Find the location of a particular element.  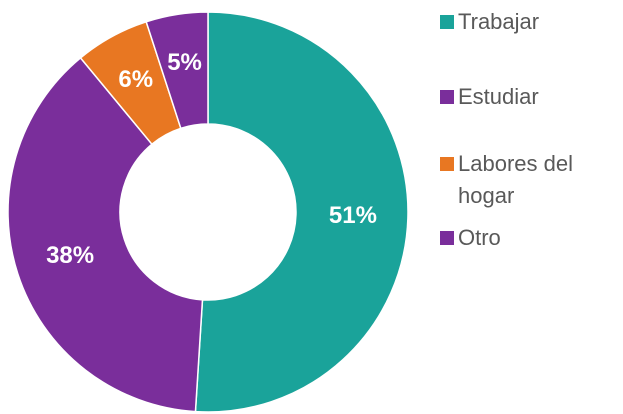

legend-item: Labores del hogar is located at coordinates (530, 180).